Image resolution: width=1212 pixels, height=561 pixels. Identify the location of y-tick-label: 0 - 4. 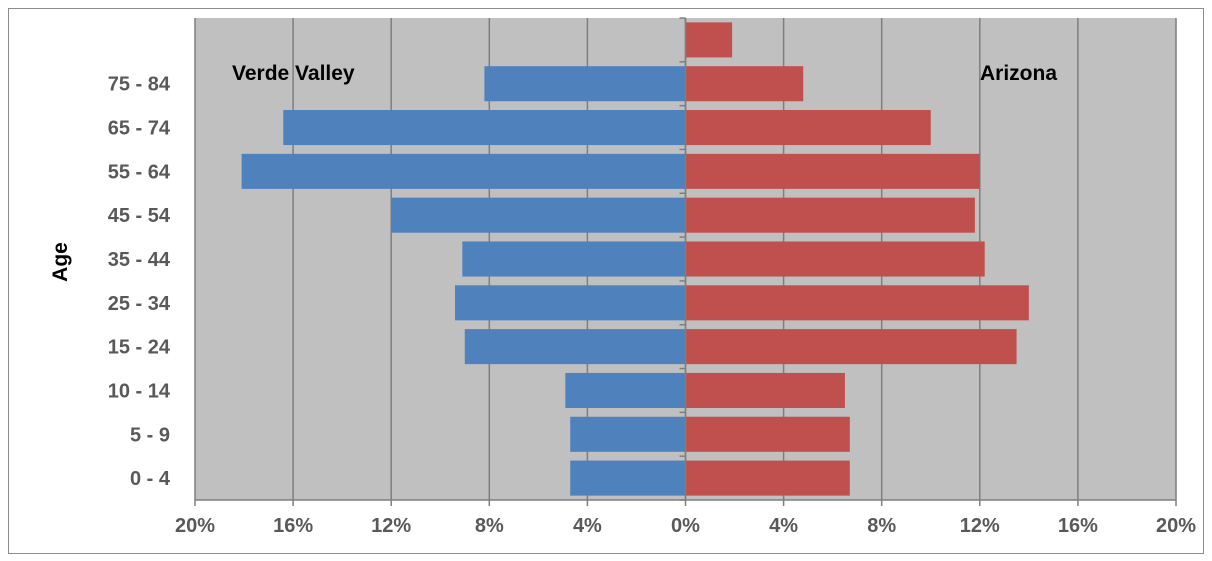
(150, 479).